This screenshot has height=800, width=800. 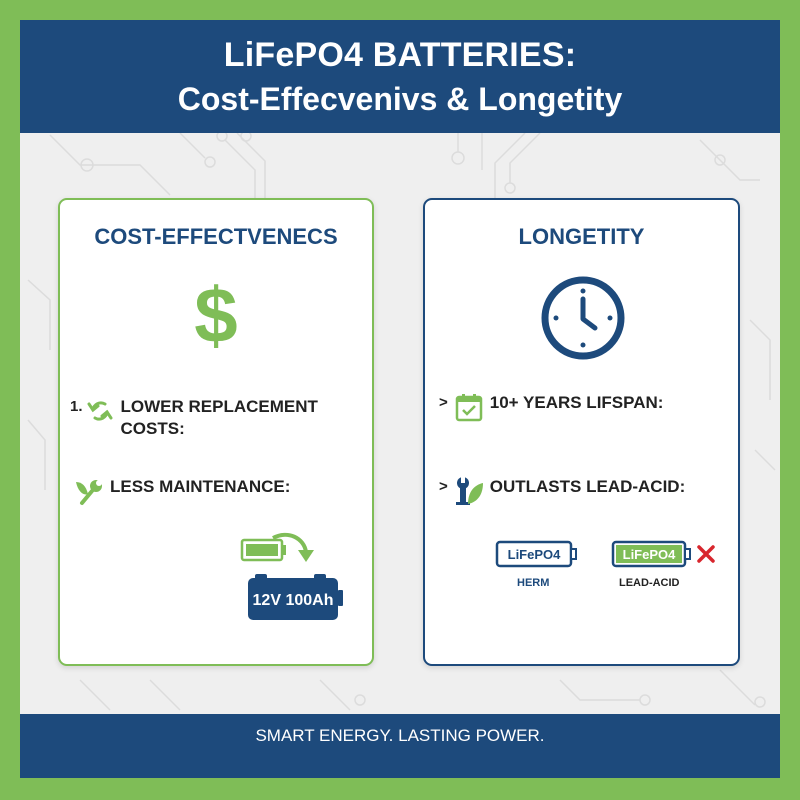 What do you see at coordinates (400, 746) in the screenshot?
I see `footer-banner: SMART ENERGY. LASTING POWER.` at bounding box center [400, 746].